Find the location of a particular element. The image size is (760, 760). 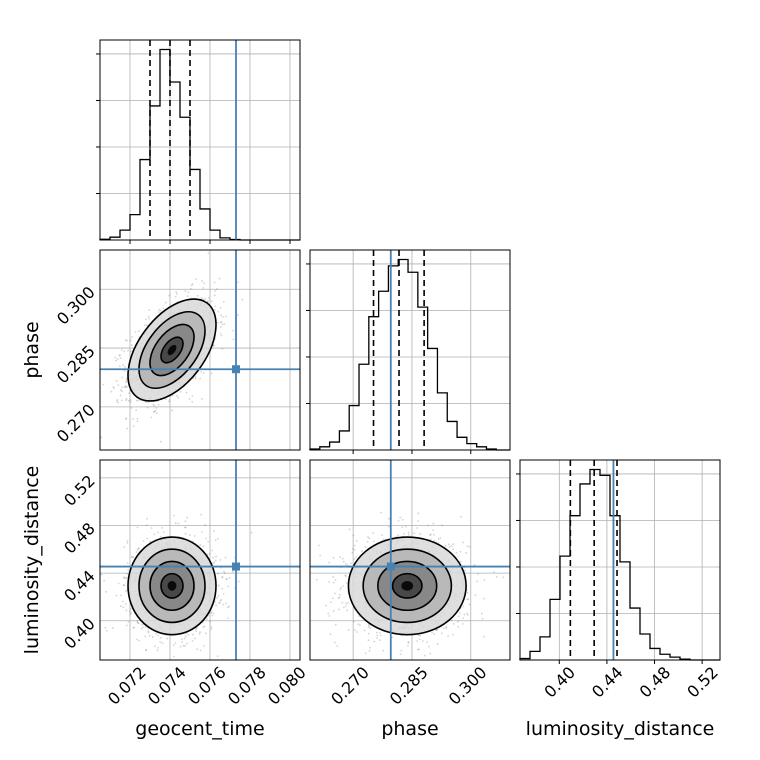

marginal-panel-phase is located at coordinates (408, 351).